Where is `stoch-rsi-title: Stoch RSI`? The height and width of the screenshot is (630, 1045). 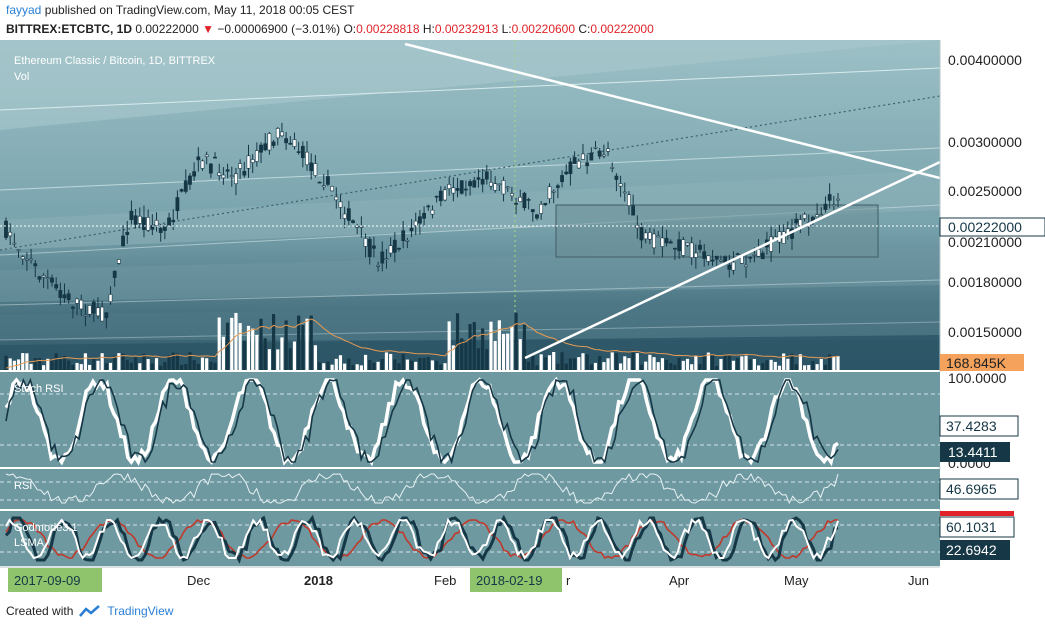
stoch-rsi-title: Stoch RSI is located at coordinates (39, 389).